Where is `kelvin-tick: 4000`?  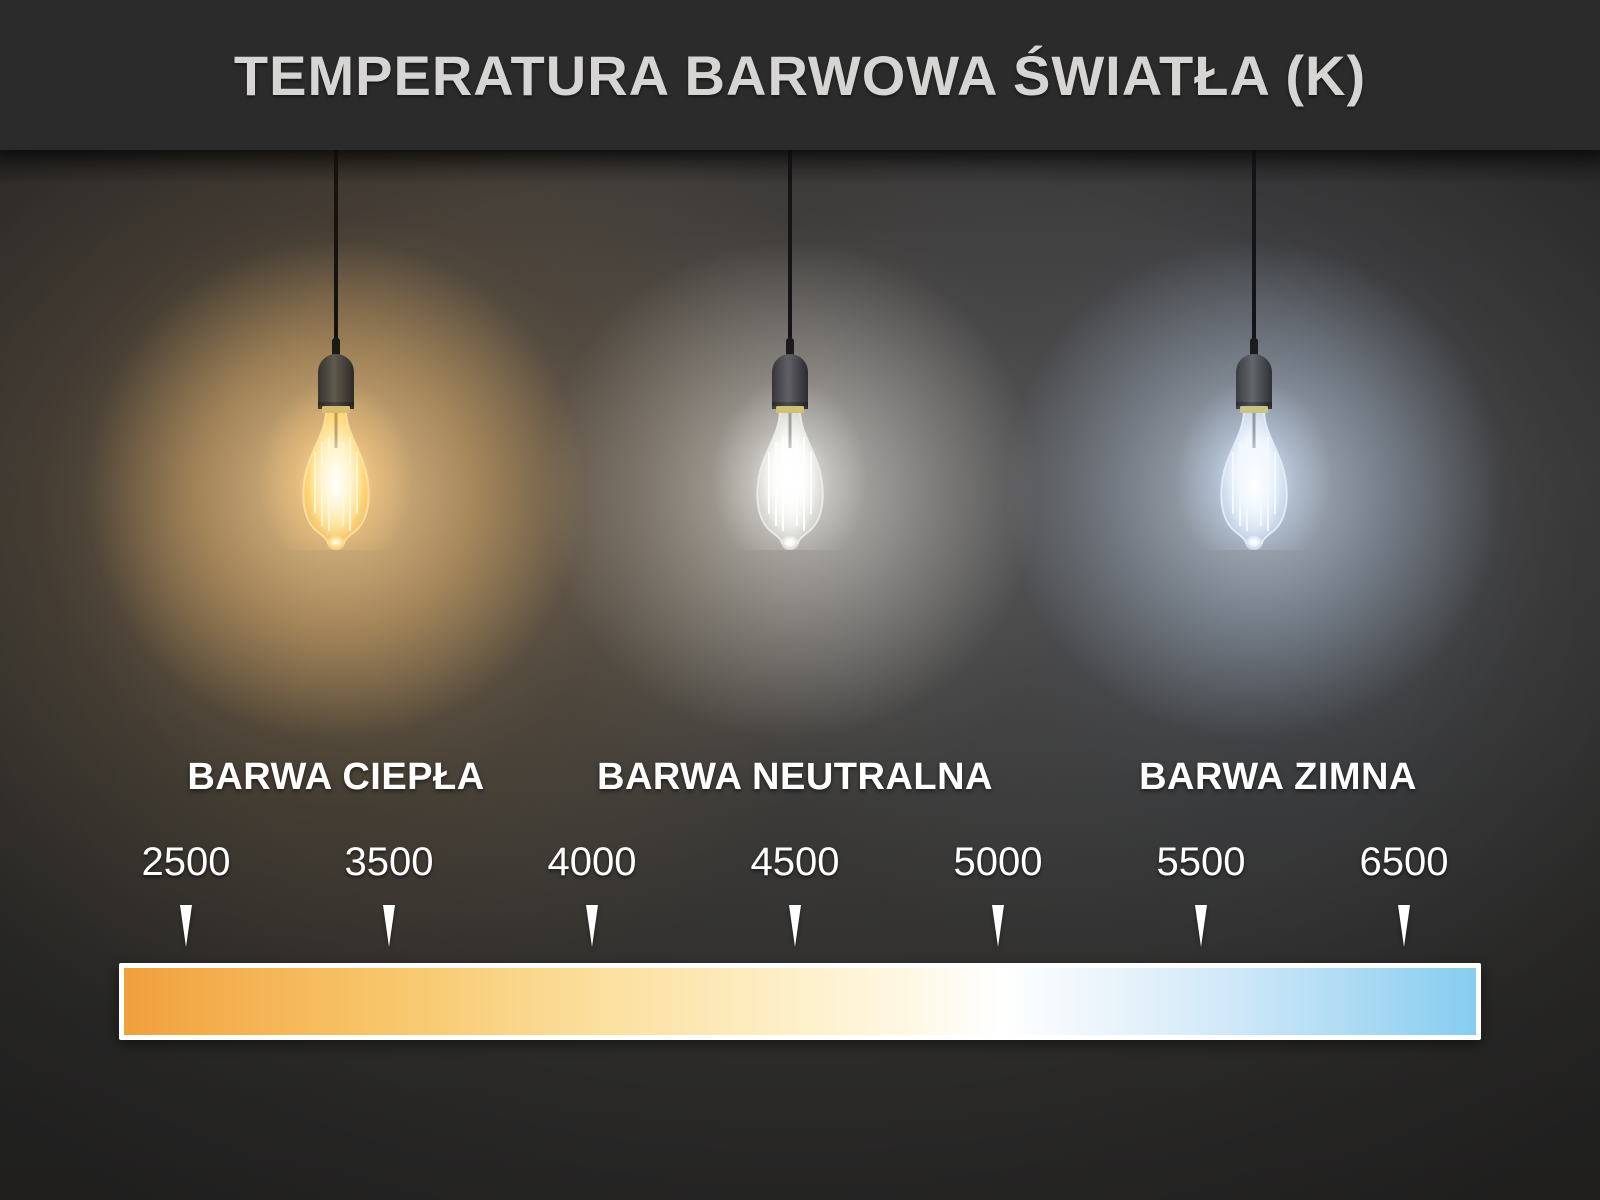 kelvin-tick: 4000 is located at coordinates (592, 862).